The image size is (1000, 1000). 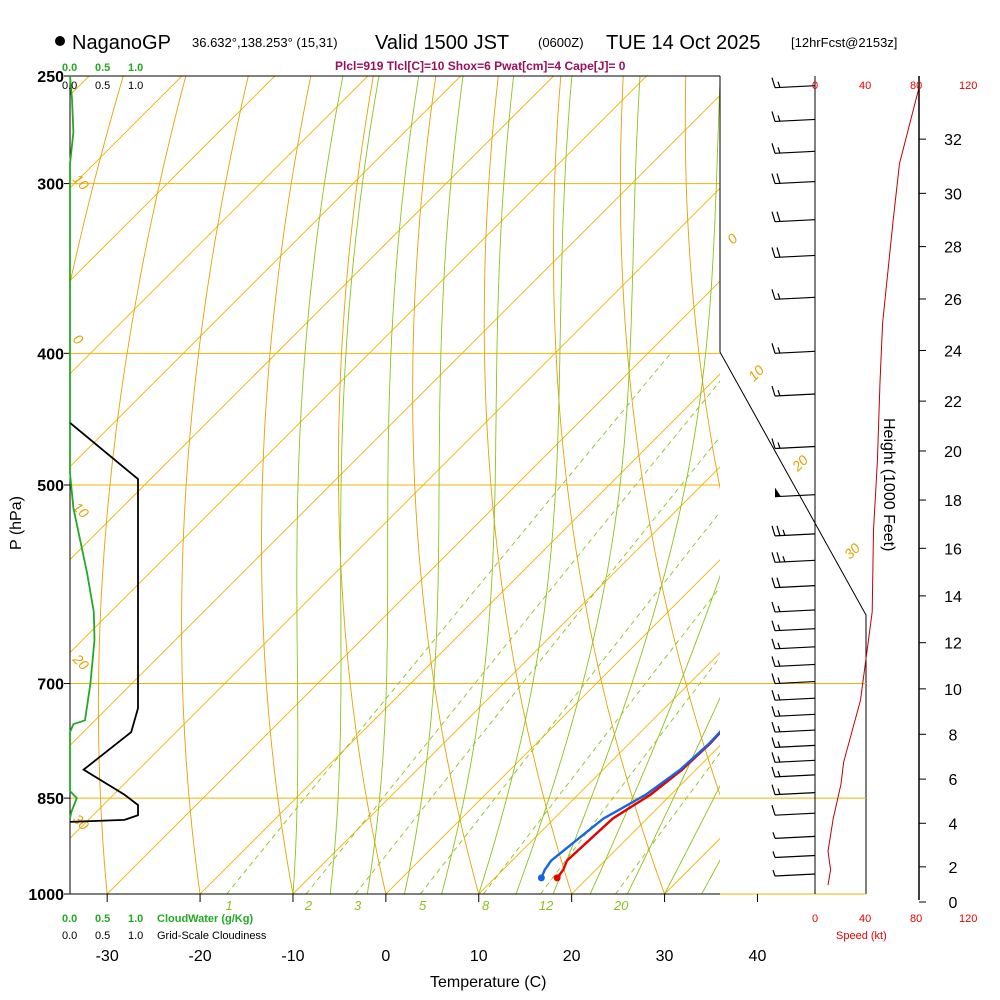 I want to click on temperature-tick-label: 40, so click(x=758, y=956).